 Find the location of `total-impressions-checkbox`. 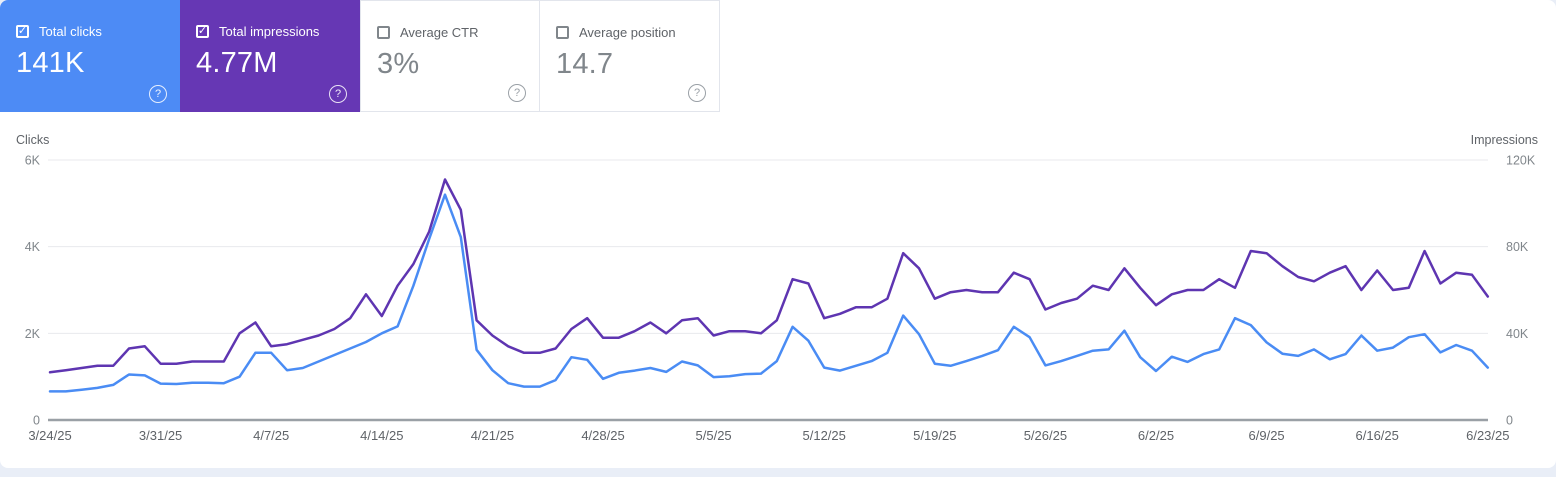

total-impressions-checkbox is located at coordinates (202, 31).